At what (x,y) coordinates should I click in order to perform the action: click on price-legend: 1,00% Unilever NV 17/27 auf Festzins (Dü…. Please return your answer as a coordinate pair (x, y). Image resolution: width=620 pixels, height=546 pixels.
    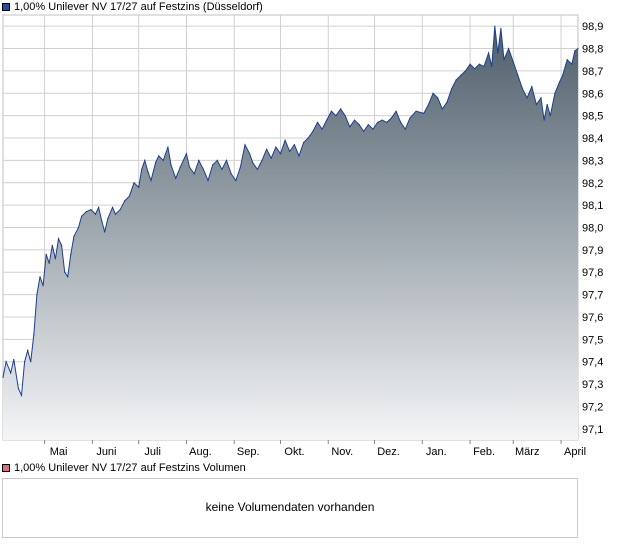
    Looking at the image, I should click on (132, 7).